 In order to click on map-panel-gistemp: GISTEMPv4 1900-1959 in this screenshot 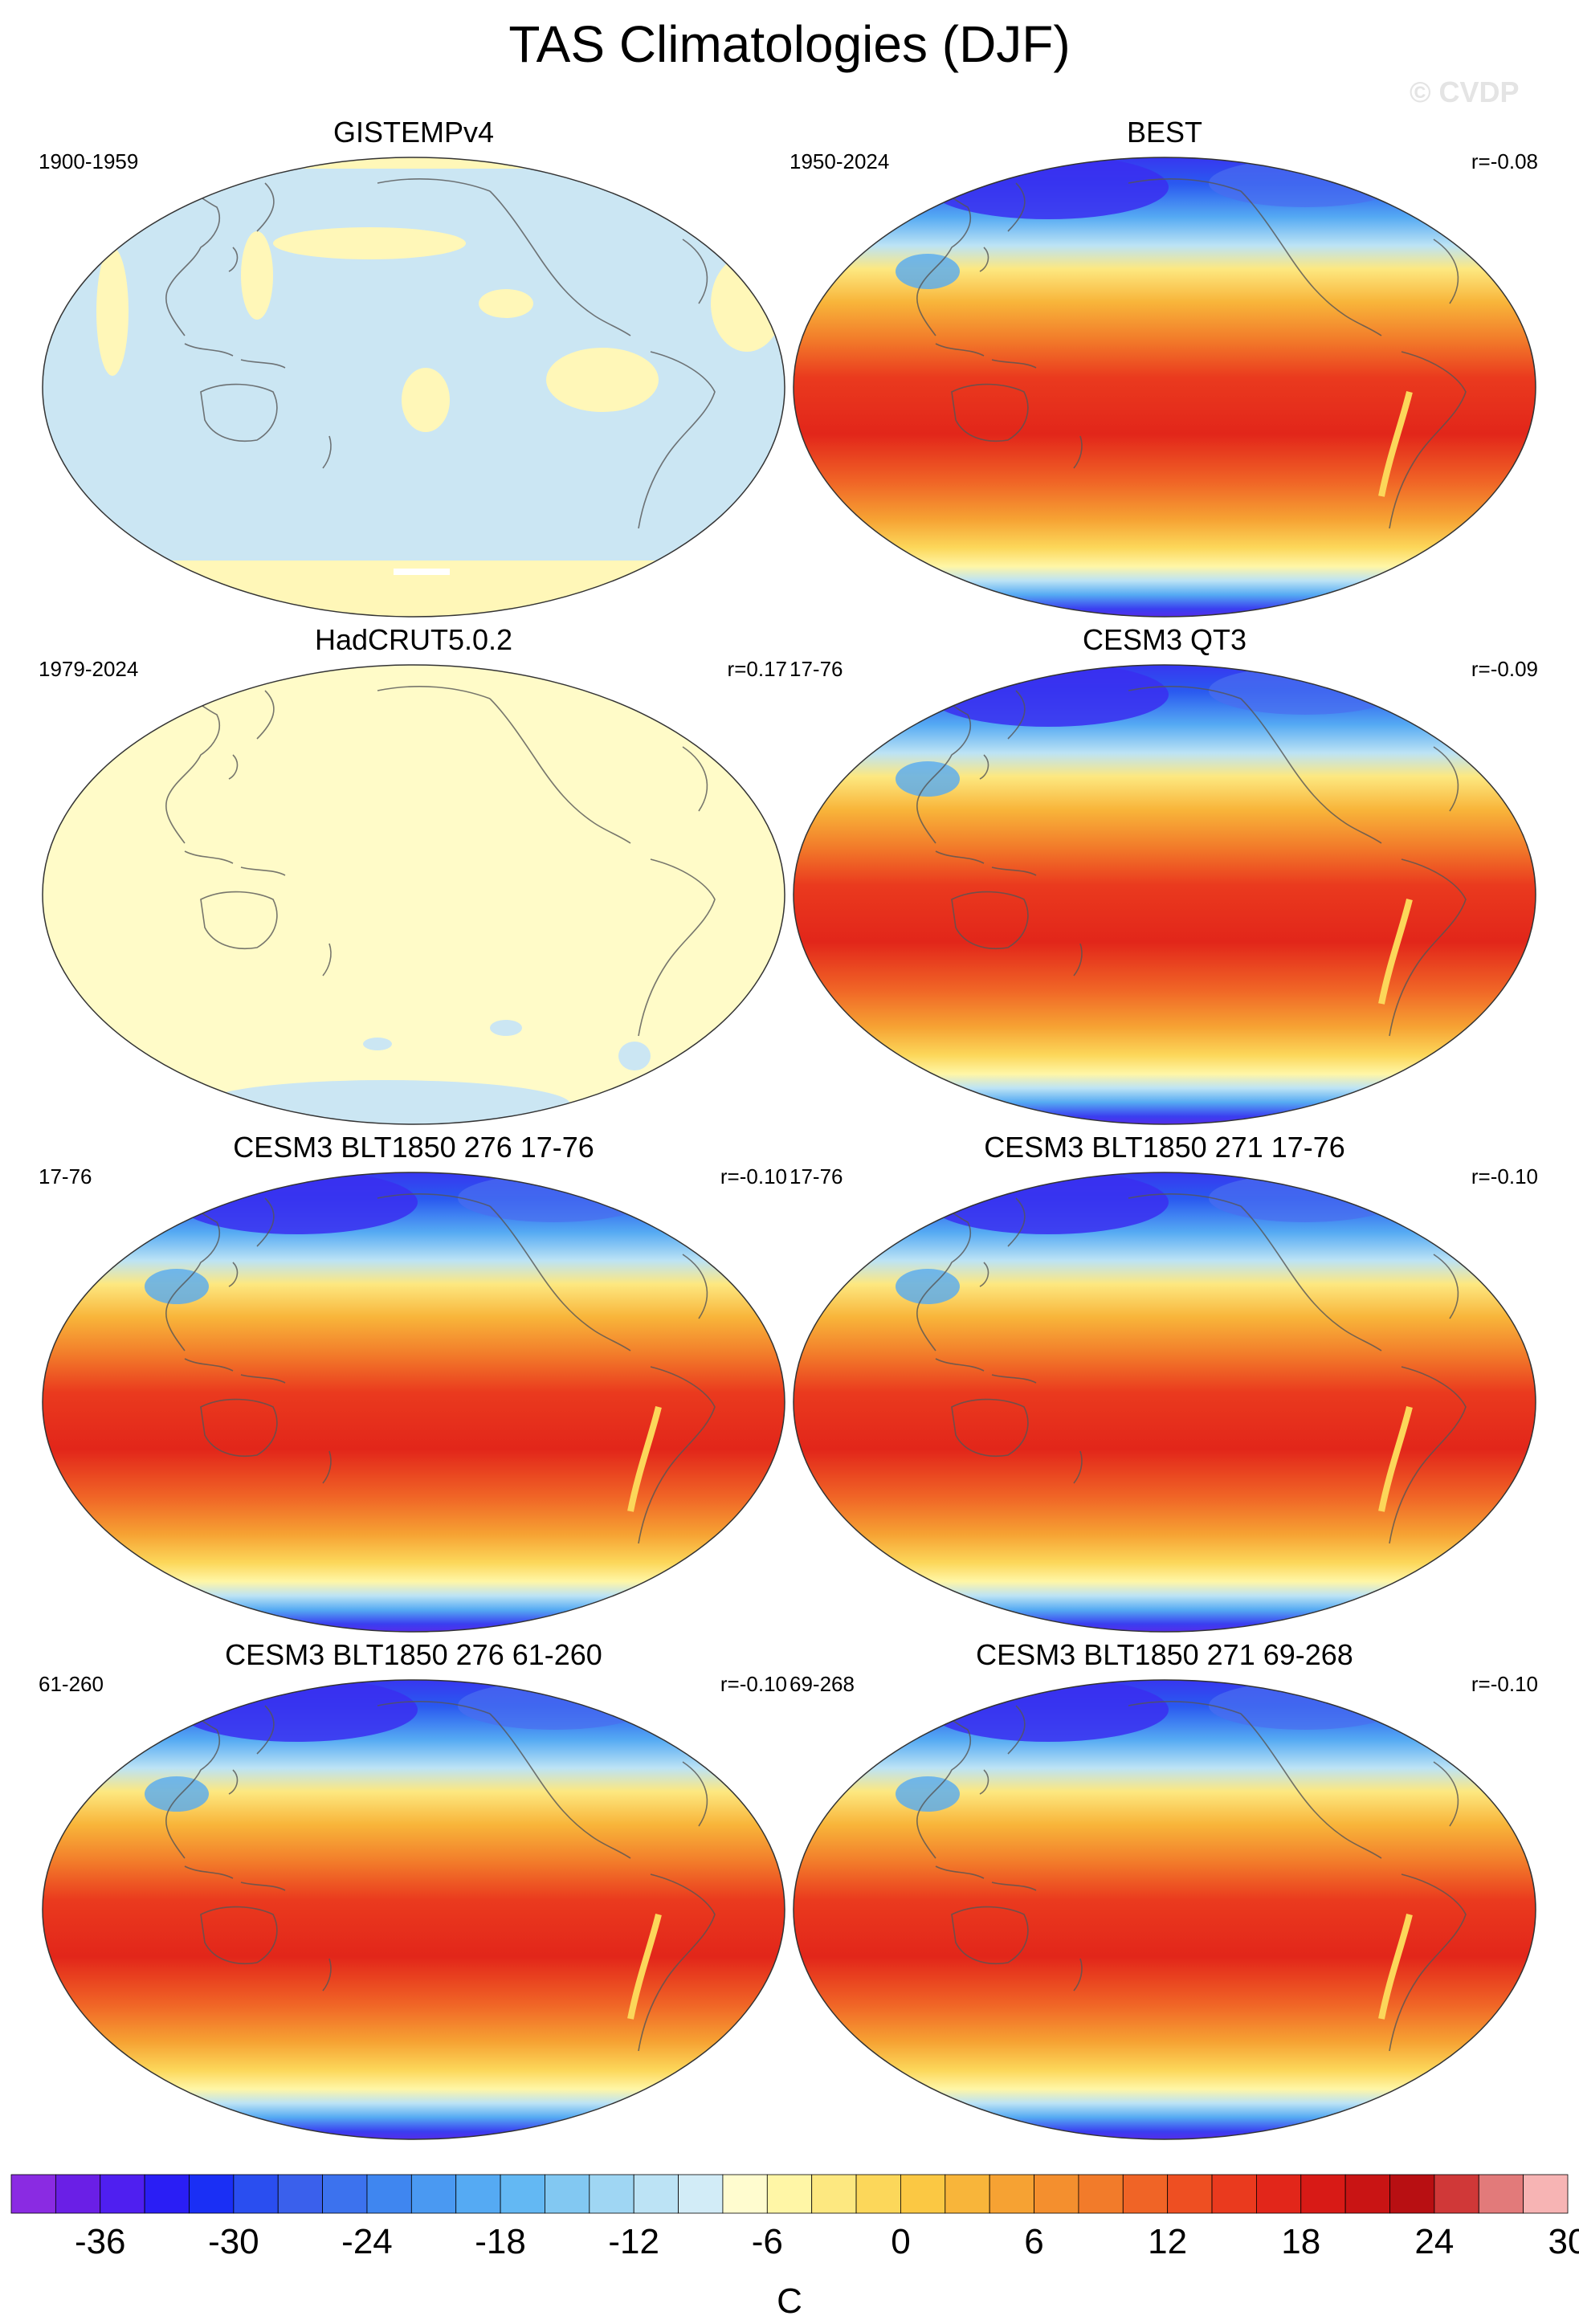, I will do `click(413, 370)`.